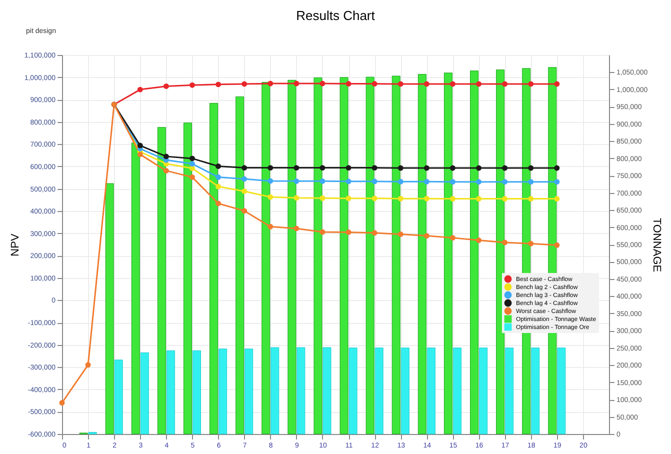  What do you see at coordinates (656, 245) in the screenshot?
I see `y2-axis-title: TONNAGE` at bounding box center [656, 245].